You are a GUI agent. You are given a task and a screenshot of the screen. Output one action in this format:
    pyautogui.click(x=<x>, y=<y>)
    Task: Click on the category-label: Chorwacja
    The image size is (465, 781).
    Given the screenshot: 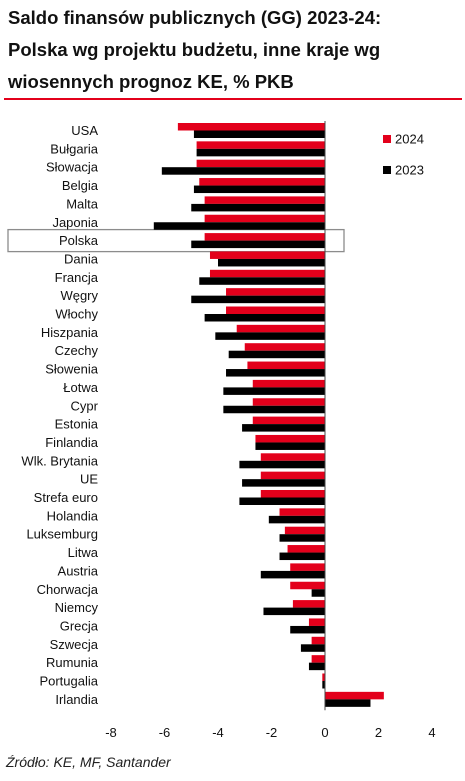 What is the action you would take?
    pyautogui.click(x=68, y=589)
    